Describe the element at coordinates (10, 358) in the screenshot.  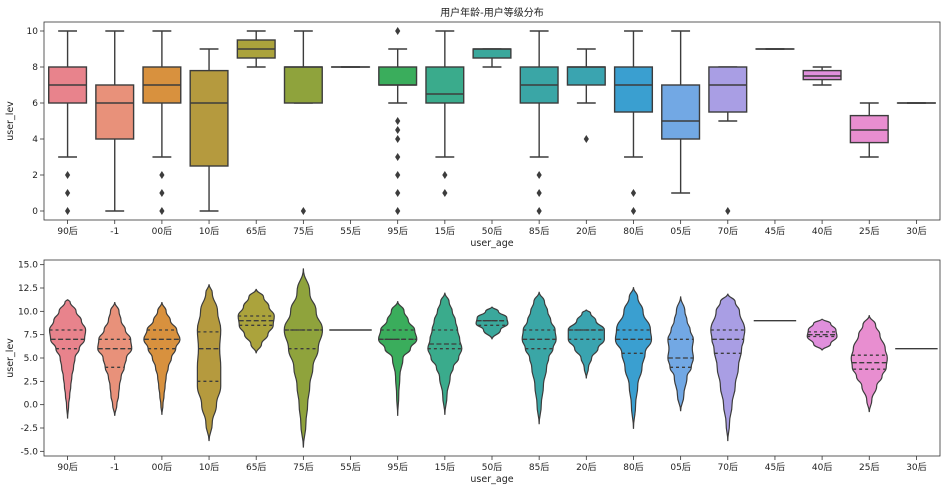
I see `violin-plot-y-axis-label: user_lev` at that location.